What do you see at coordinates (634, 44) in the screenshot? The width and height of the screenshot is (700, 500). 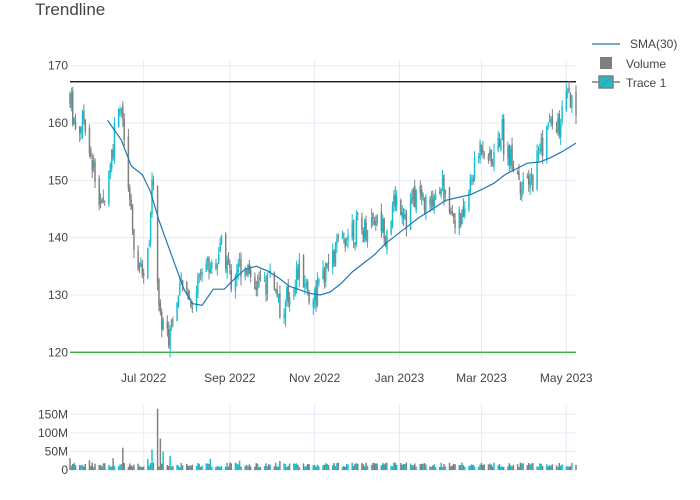 I see `legend-item-sma: SMA(30)` at bounding box center [634, 44].